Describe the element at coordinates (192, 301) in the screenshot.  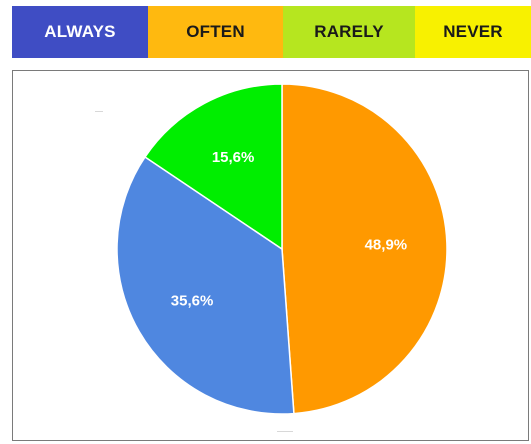
I see `slice-label-2: 35,6%` at that location.